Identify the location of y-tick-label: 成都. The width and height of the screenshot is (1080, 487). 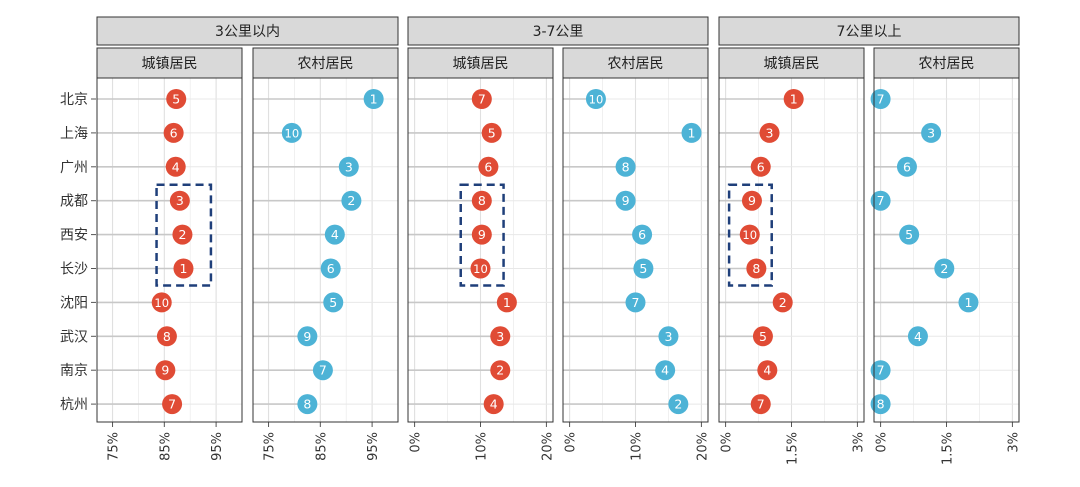
(74, 202).